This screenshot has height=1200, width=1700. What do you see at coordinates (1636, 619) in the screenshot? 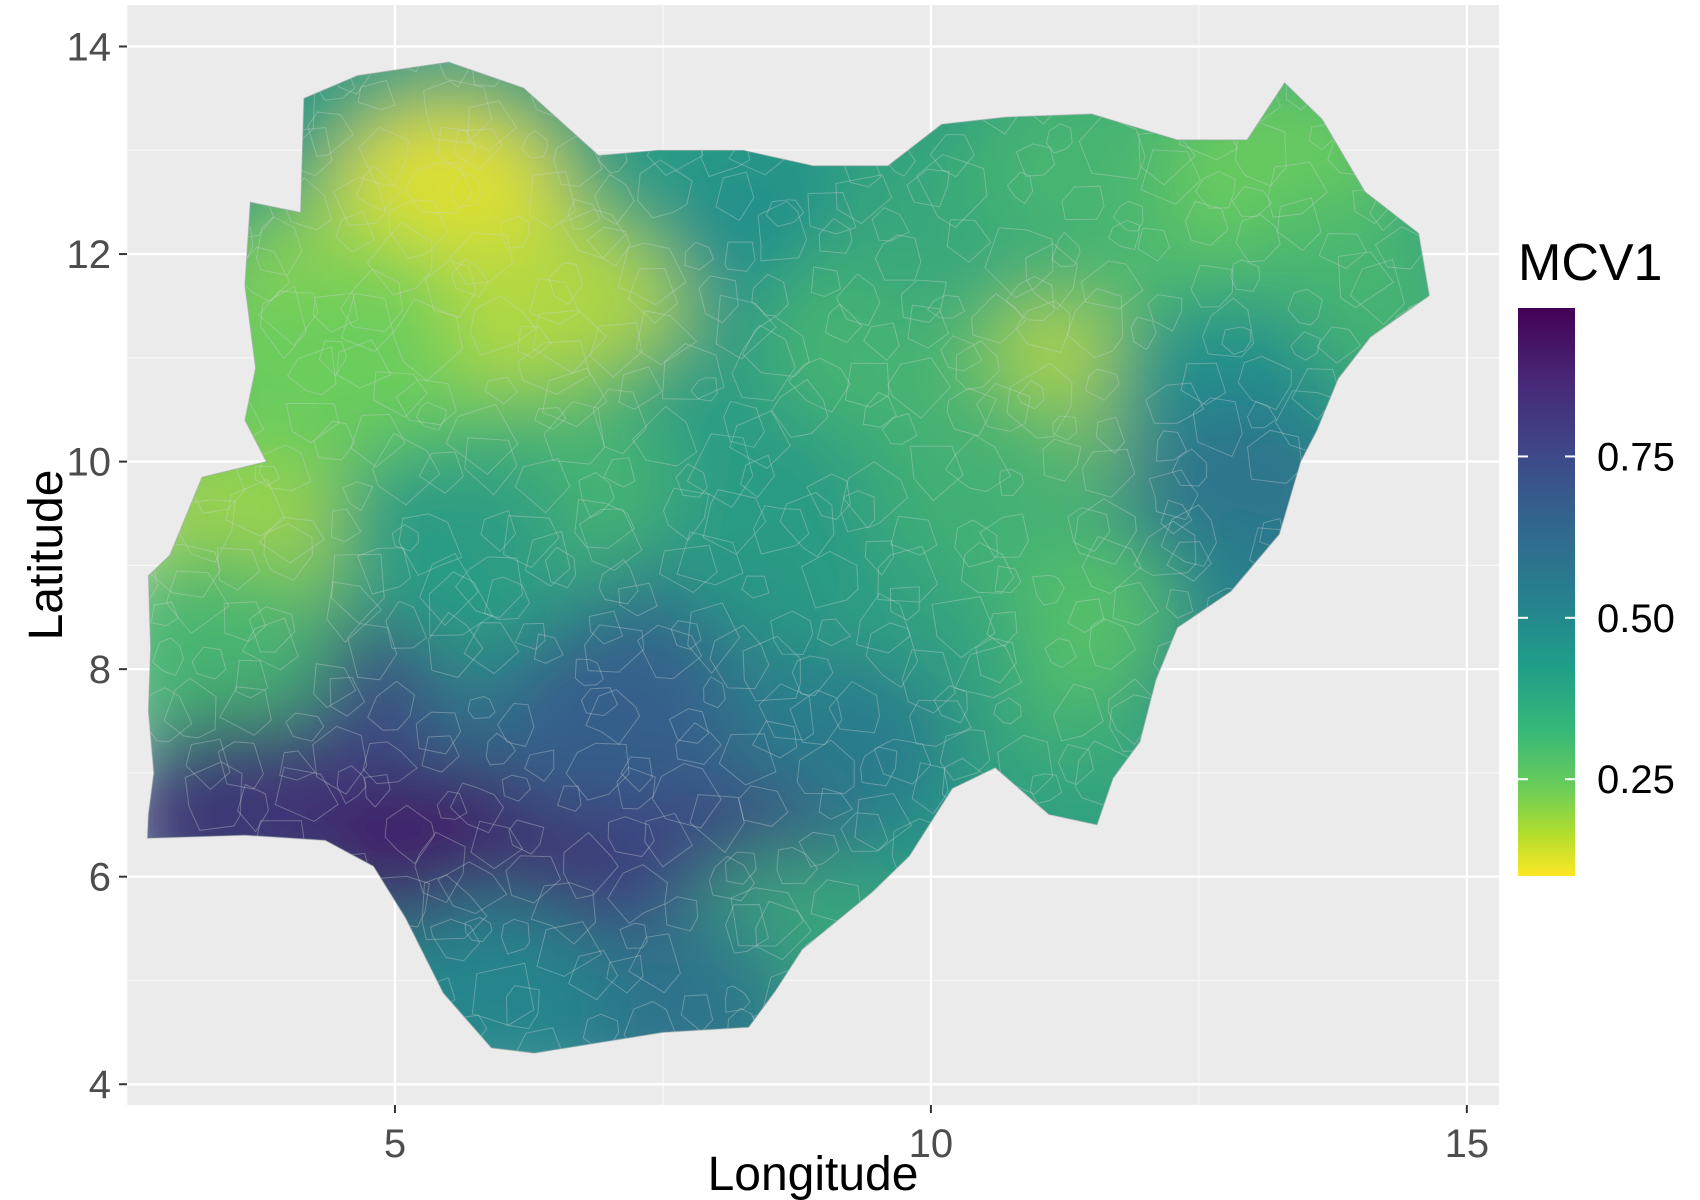
I see `legend-tick-label: 0.50` at bounding box center [1636, 619].